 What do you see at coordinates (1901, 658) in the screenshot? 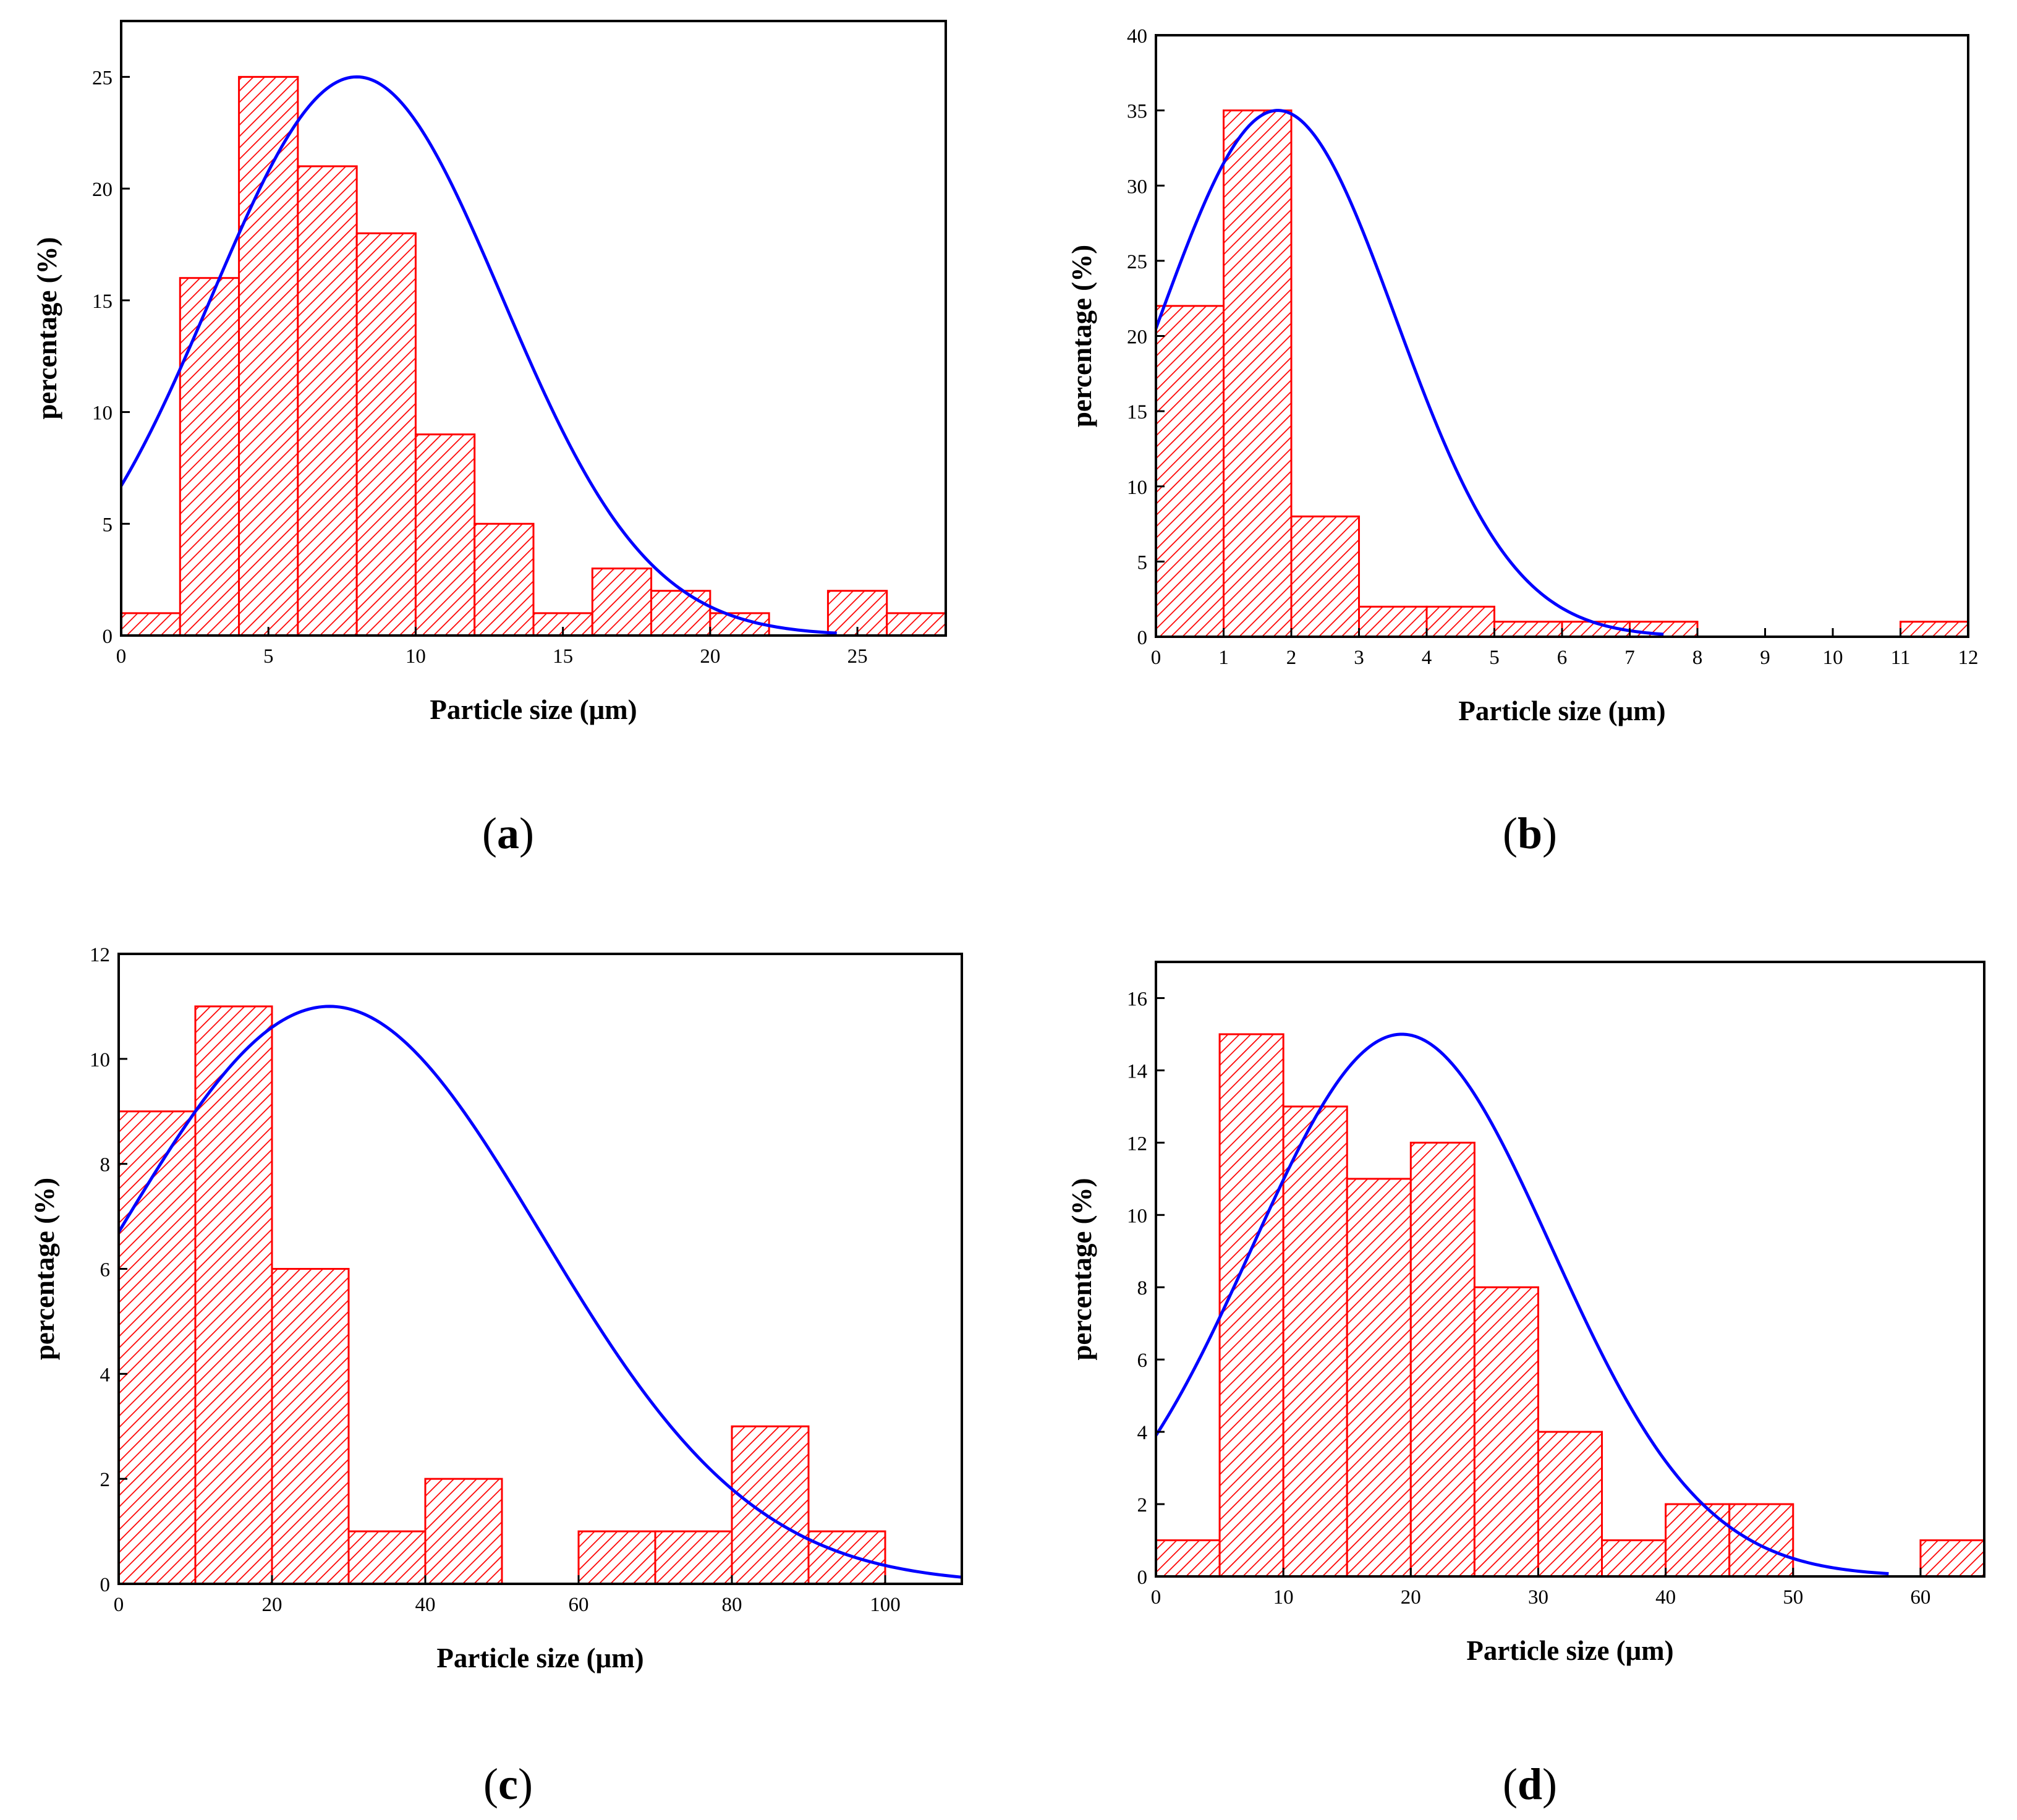
I see `x-tick-label-b-11: 11` at bounding box center [1901, 658].